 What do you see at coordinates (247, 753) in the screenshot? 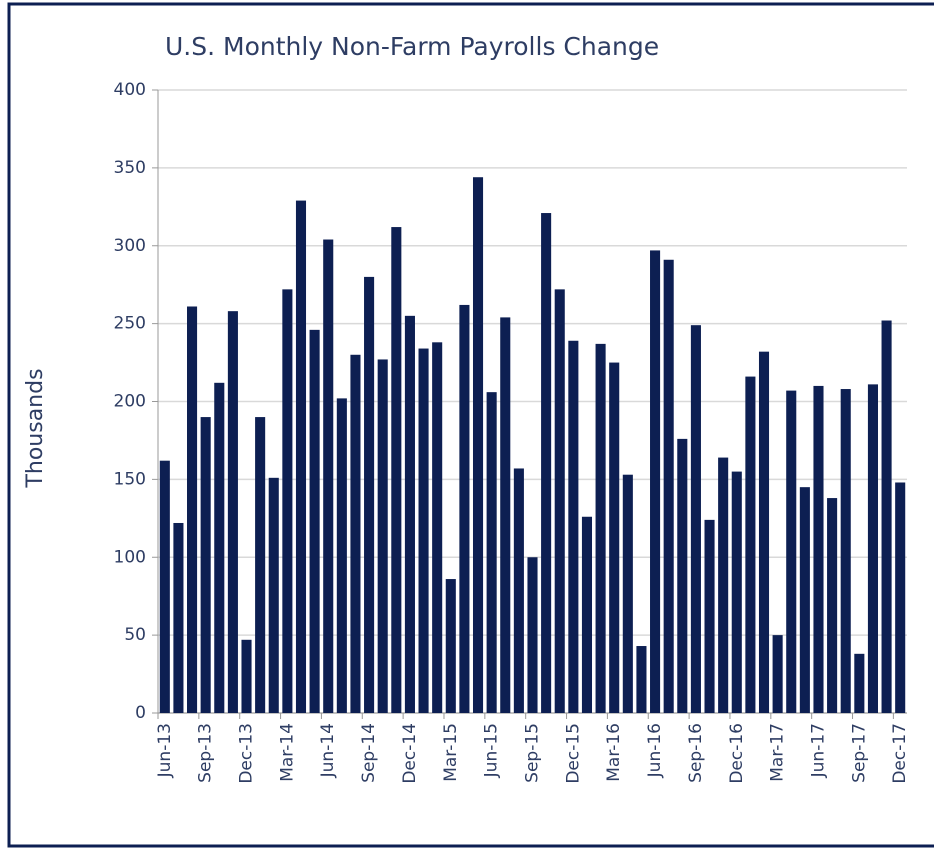
I see `x-tick-label: Dec-13` at bounding box center [247, 753].